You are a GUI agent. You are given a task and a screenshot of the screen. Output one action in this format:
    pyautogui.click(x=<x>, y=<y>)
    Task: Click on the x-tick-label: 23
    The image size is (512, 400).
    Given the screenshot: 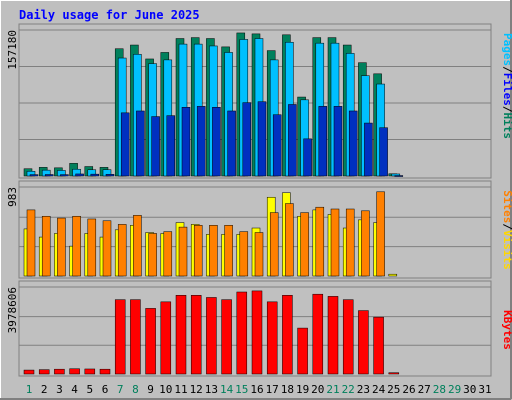 What is the action you would take?
    pyautogui.click(x=363, y=389)
    